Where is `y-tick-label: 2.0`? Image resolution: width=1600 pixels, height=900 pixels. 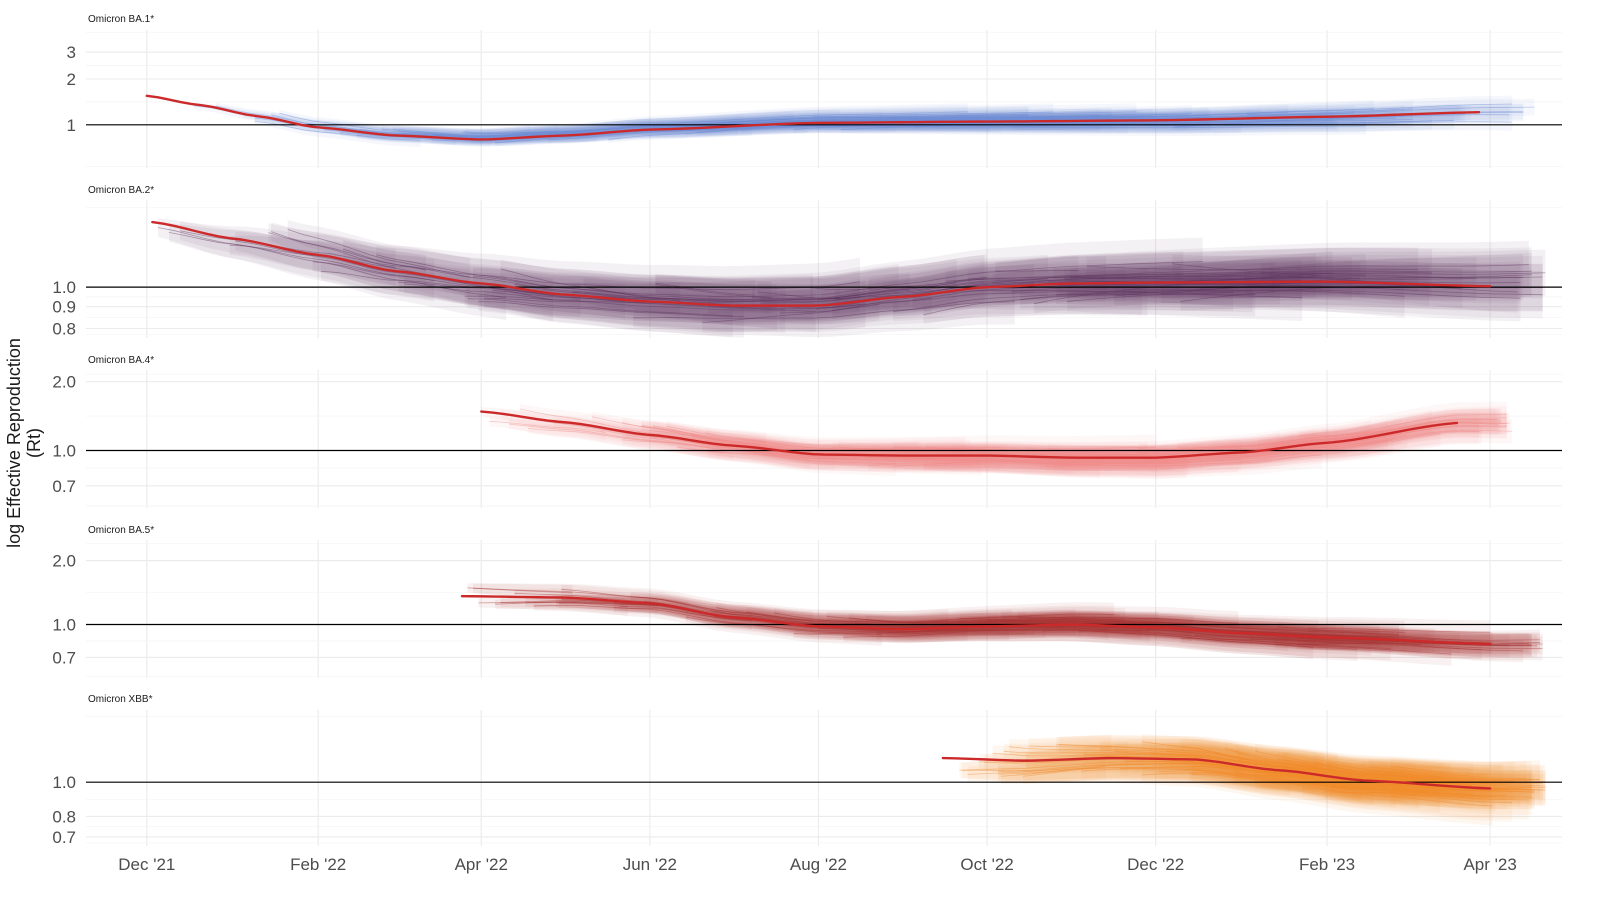
y-tick-label: 2.0 is located at coordinates (64, 561).